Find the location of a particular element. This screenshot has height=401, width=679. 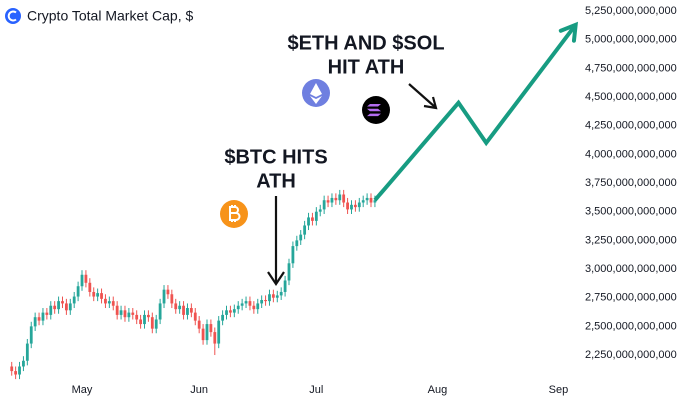

sol-icon is located at coordinates (376, 110).